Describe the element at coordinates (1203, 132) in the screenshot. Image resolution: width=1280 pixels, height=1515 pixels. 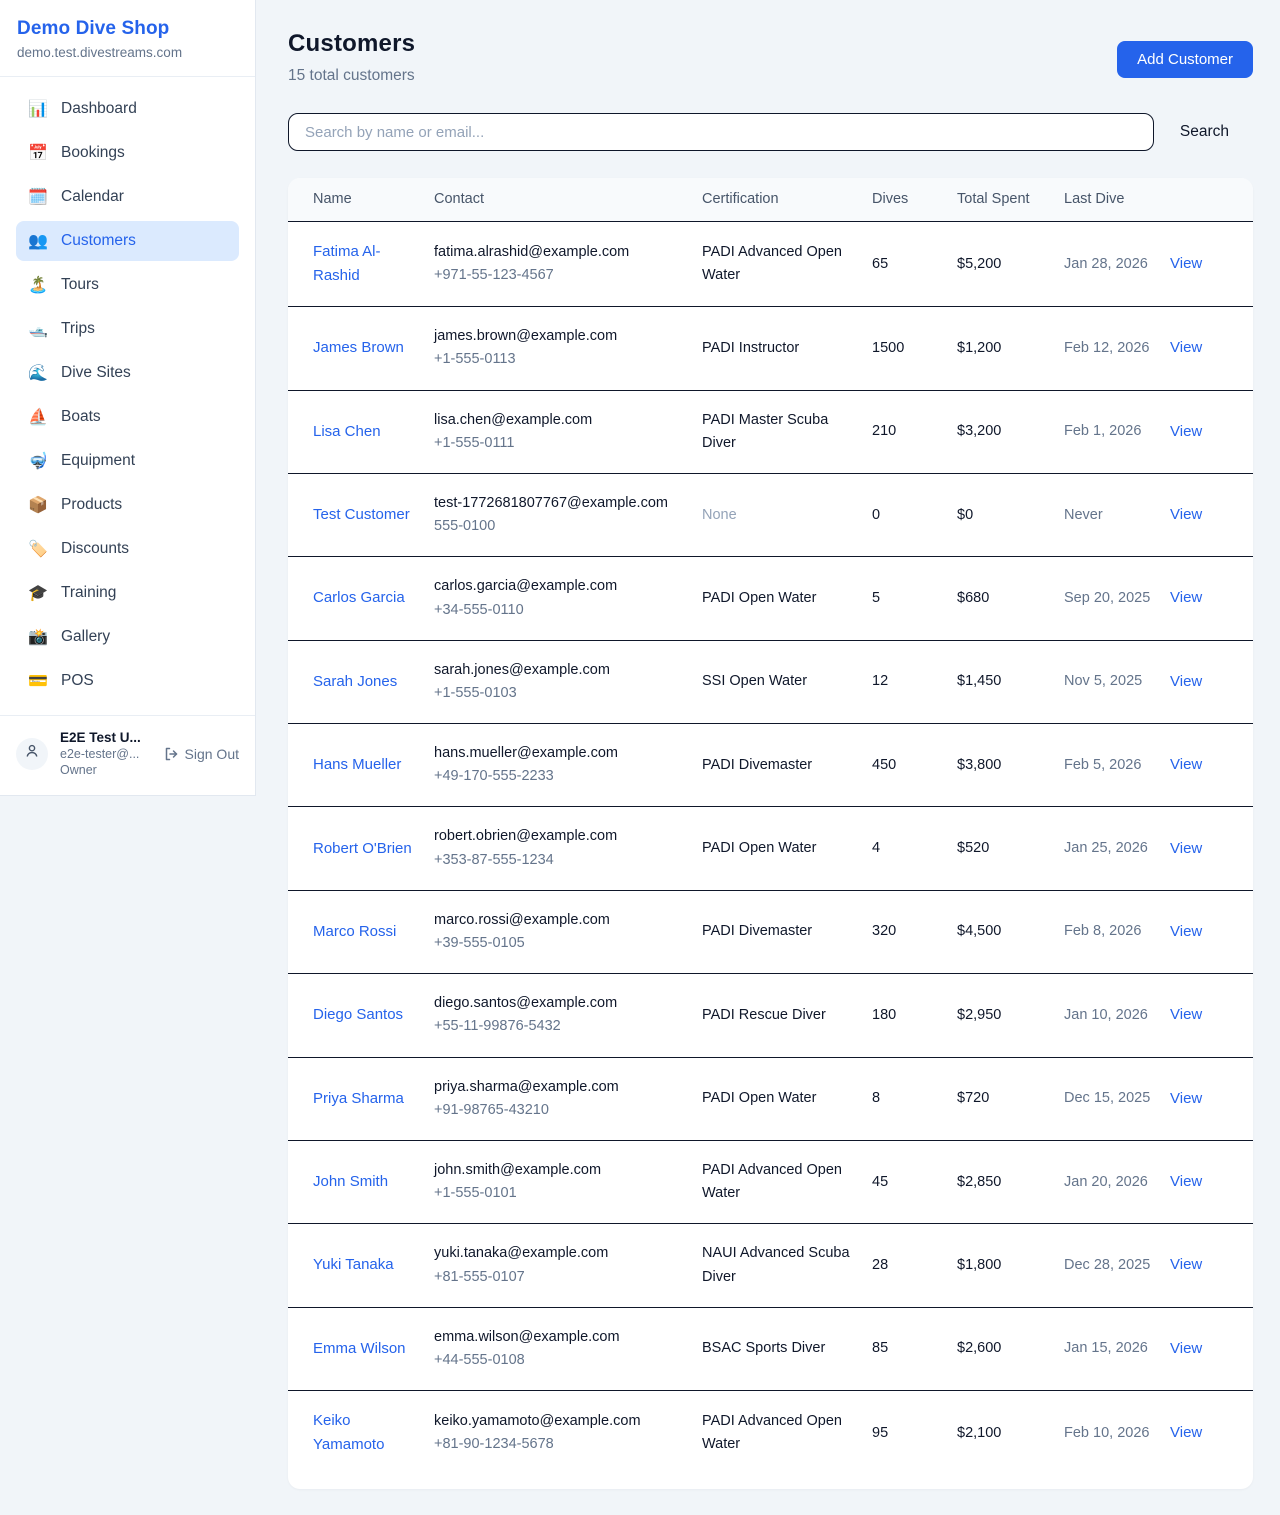
I see `search-button: Search` at that location.